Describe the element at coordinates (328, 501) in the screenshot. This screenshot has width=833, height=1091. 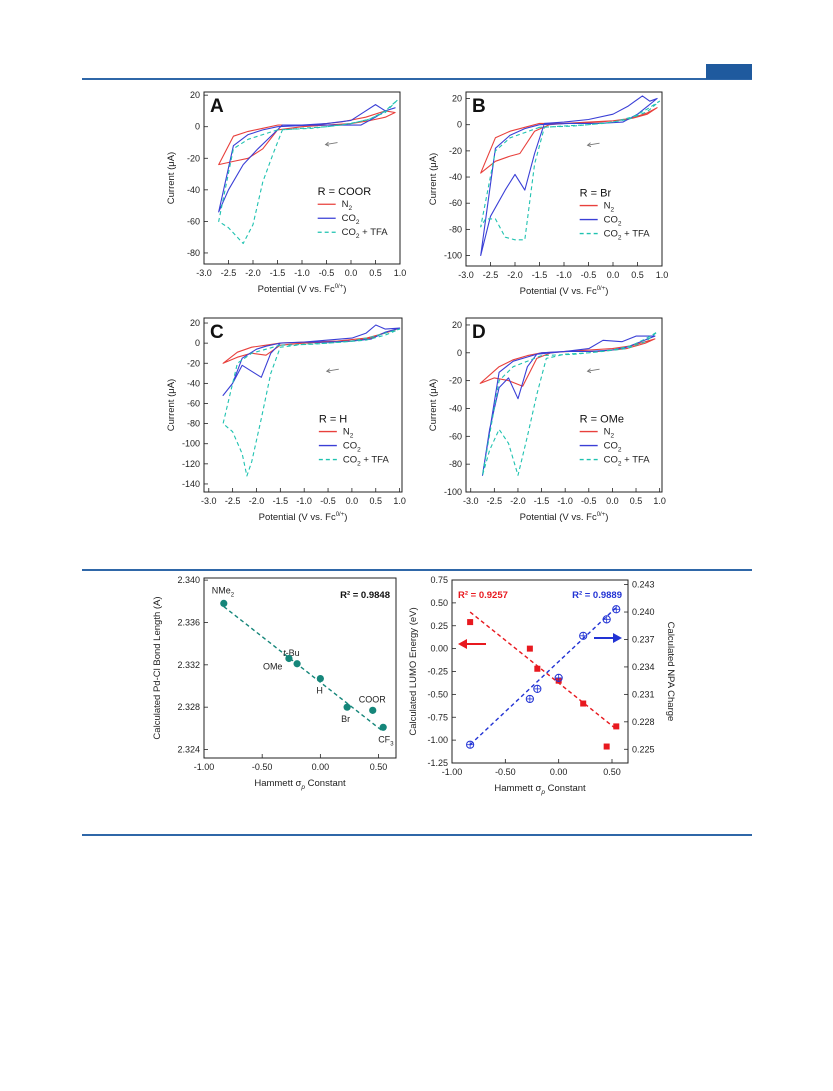
I see `x-tick-label: -0.5` at that location.